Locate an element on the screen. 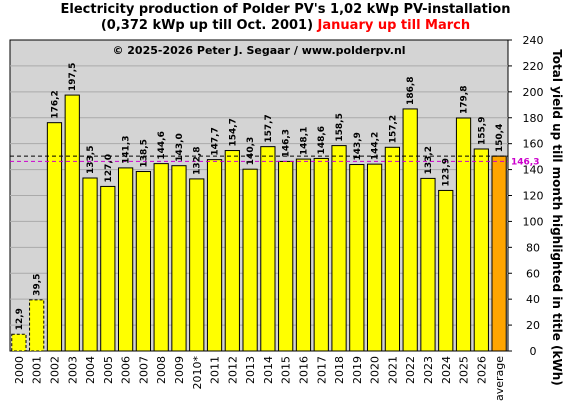  y-tick-label: 220 is located at coordinates (533, 66).